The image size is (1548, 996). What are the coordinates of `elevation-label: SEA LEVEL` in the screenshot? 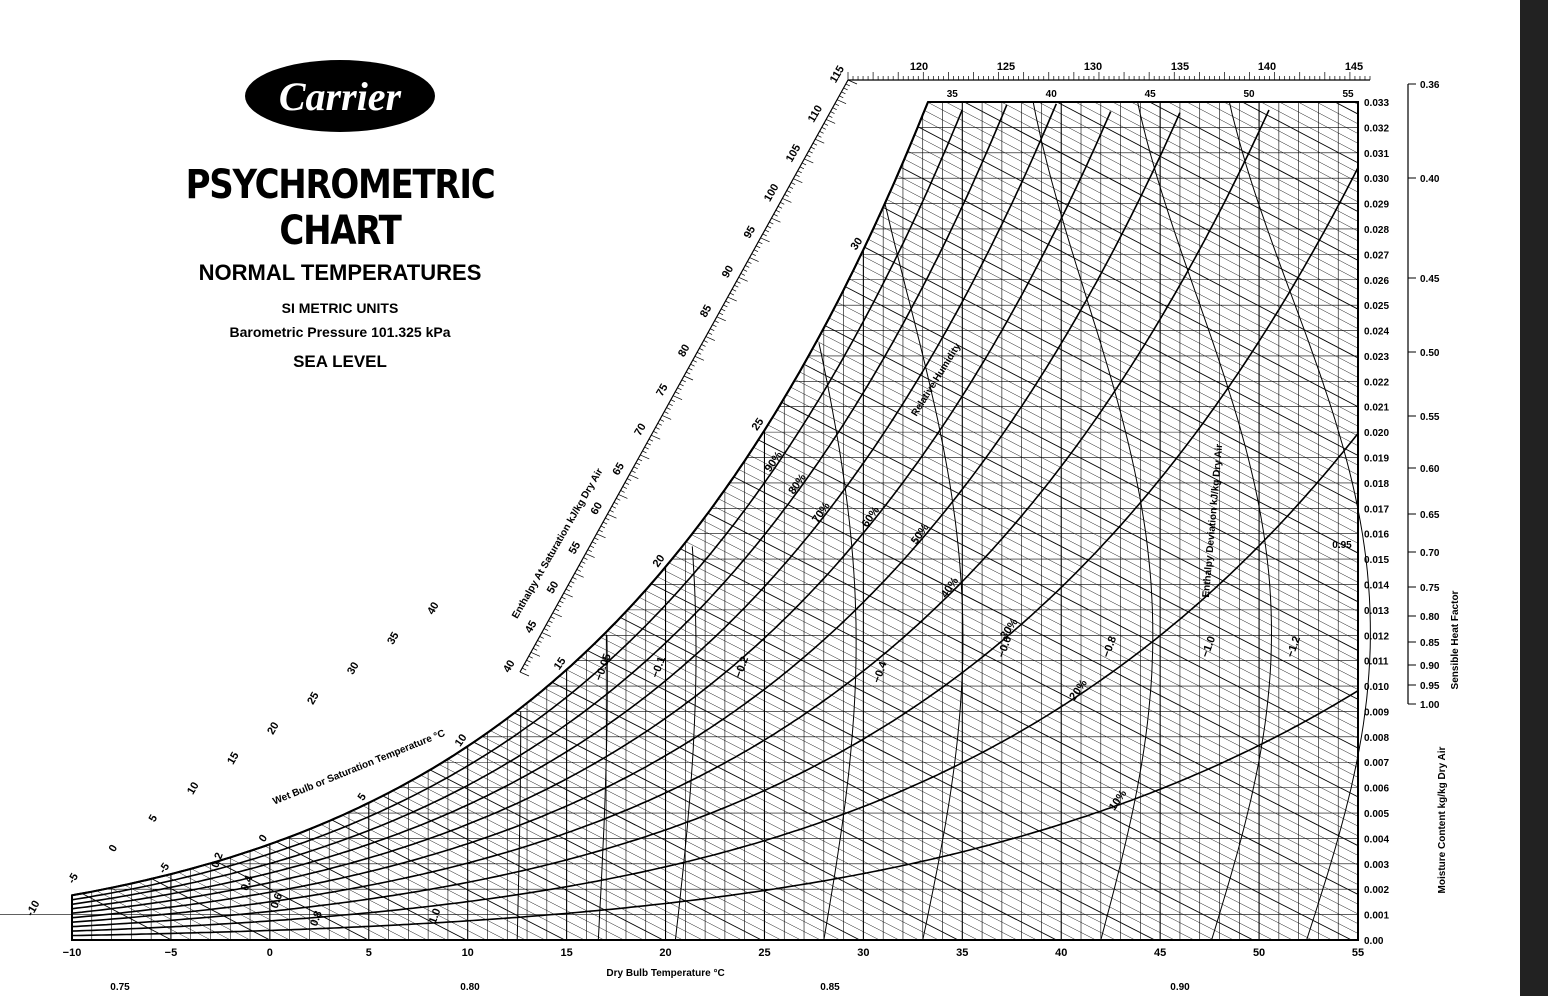 It's located at (340, 361).